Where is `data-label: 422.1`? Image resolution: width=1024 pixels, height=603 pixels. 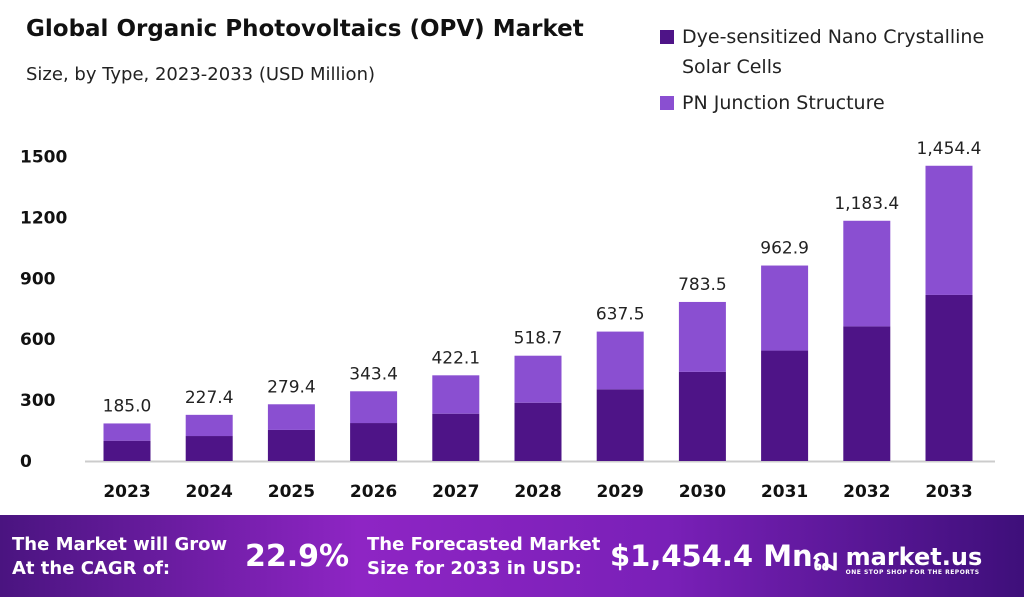
data-label: 422.1 is located at coordinates (455, 358).